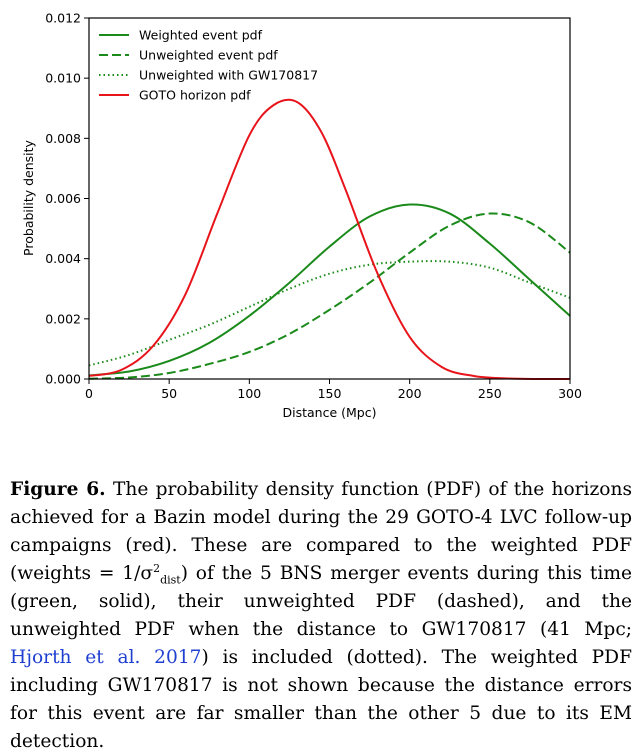  What do you see at coordinates (63, 379) in the screenshot?
I see `y-tick-label: 0.000` at bounding box center [63, 379].